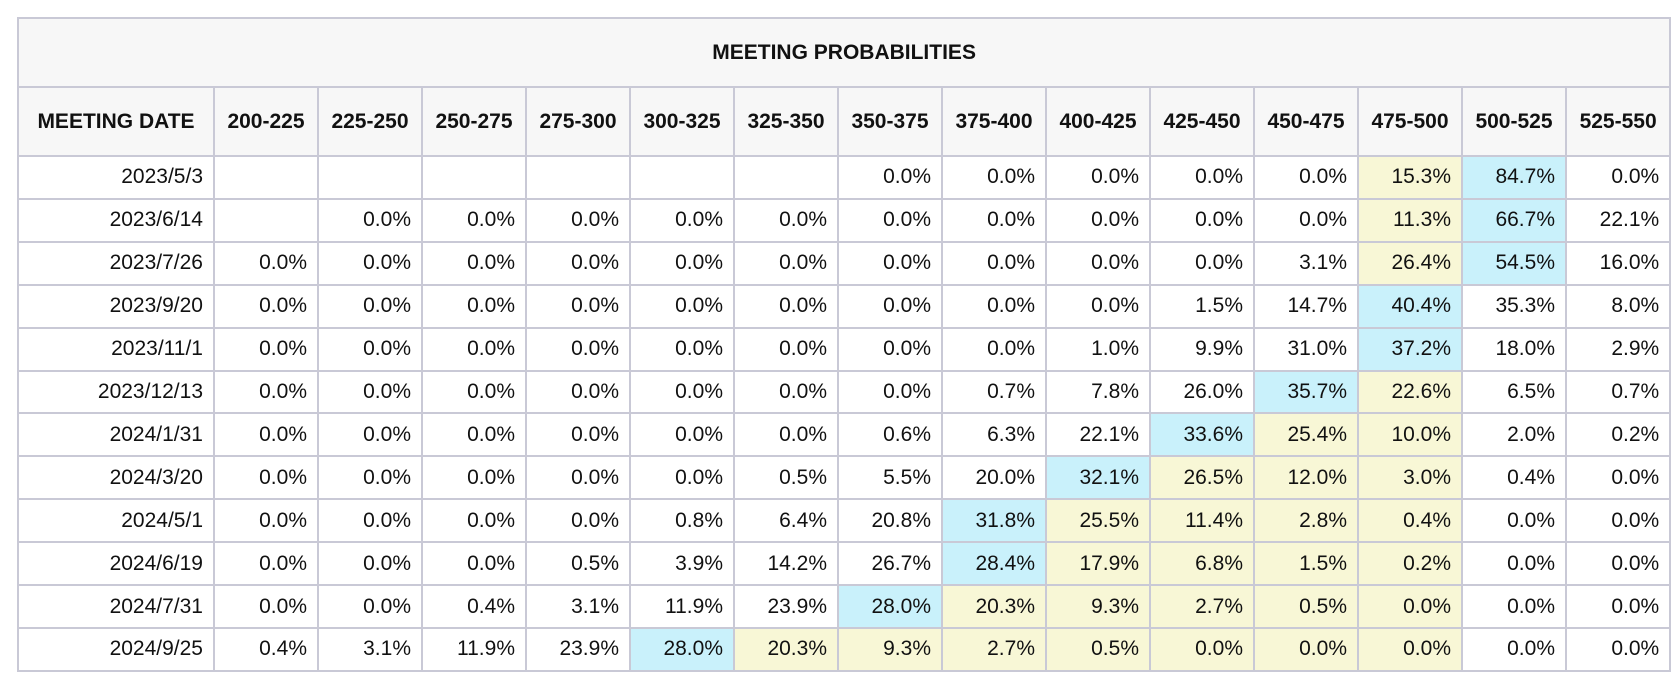 The height and width of the screenshot is (684, 1680). What do you see at coordinates (1098, 521) in the screenshot?
I see `probability-cell: 25.5%` at bounding box center [1098, 521].